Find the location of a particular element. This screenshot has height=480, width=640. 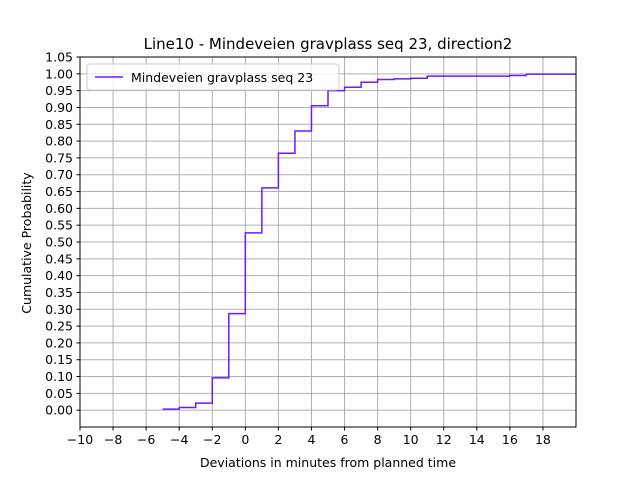

legend: Mindeveien gravplass seq 23 is located at coordinates (213, 77).